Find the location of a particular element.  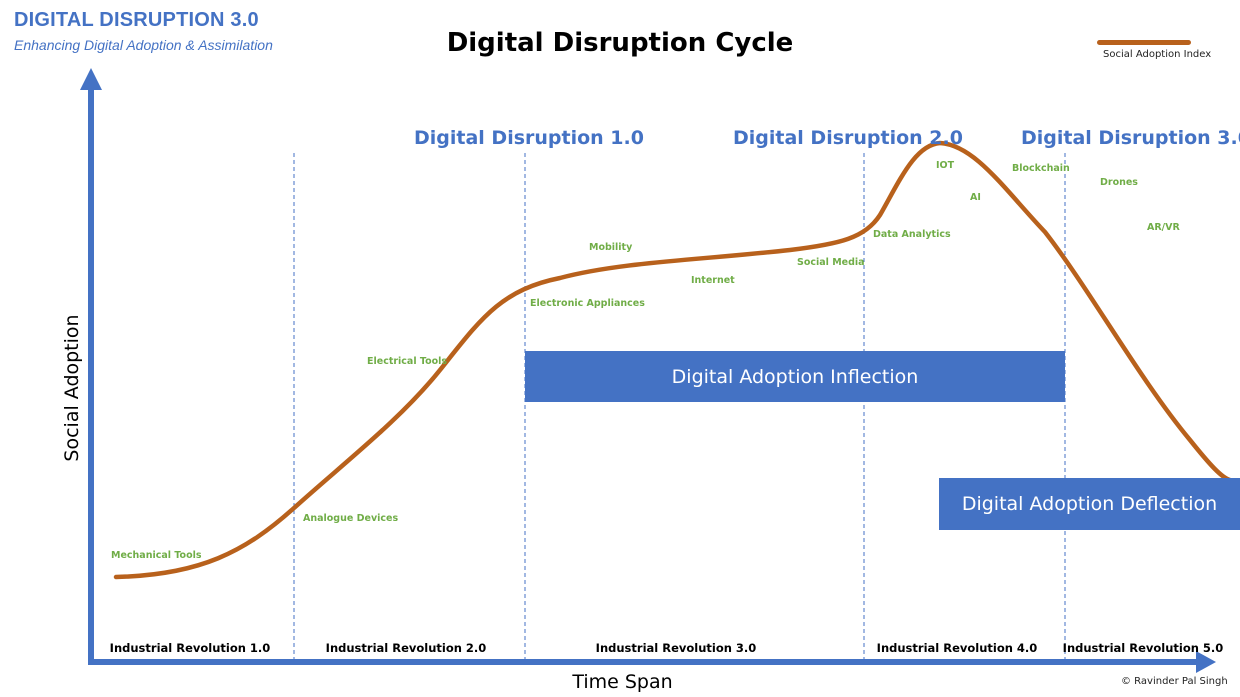

legend-label: Social Adoption Index is located at coordinates (1157, 54).